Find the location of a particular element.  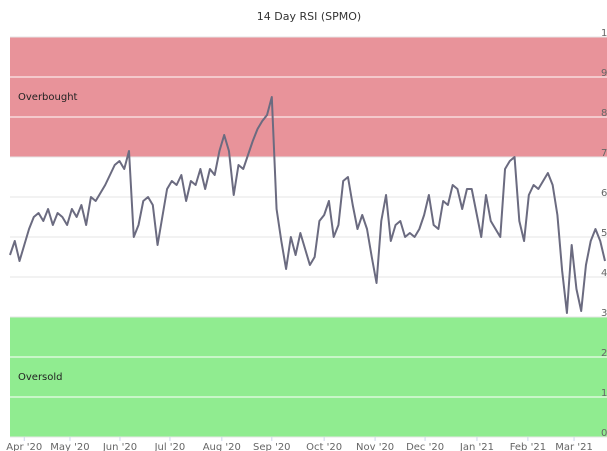

x-tick-label: Jul '20 is located at coordinates (170, 446).